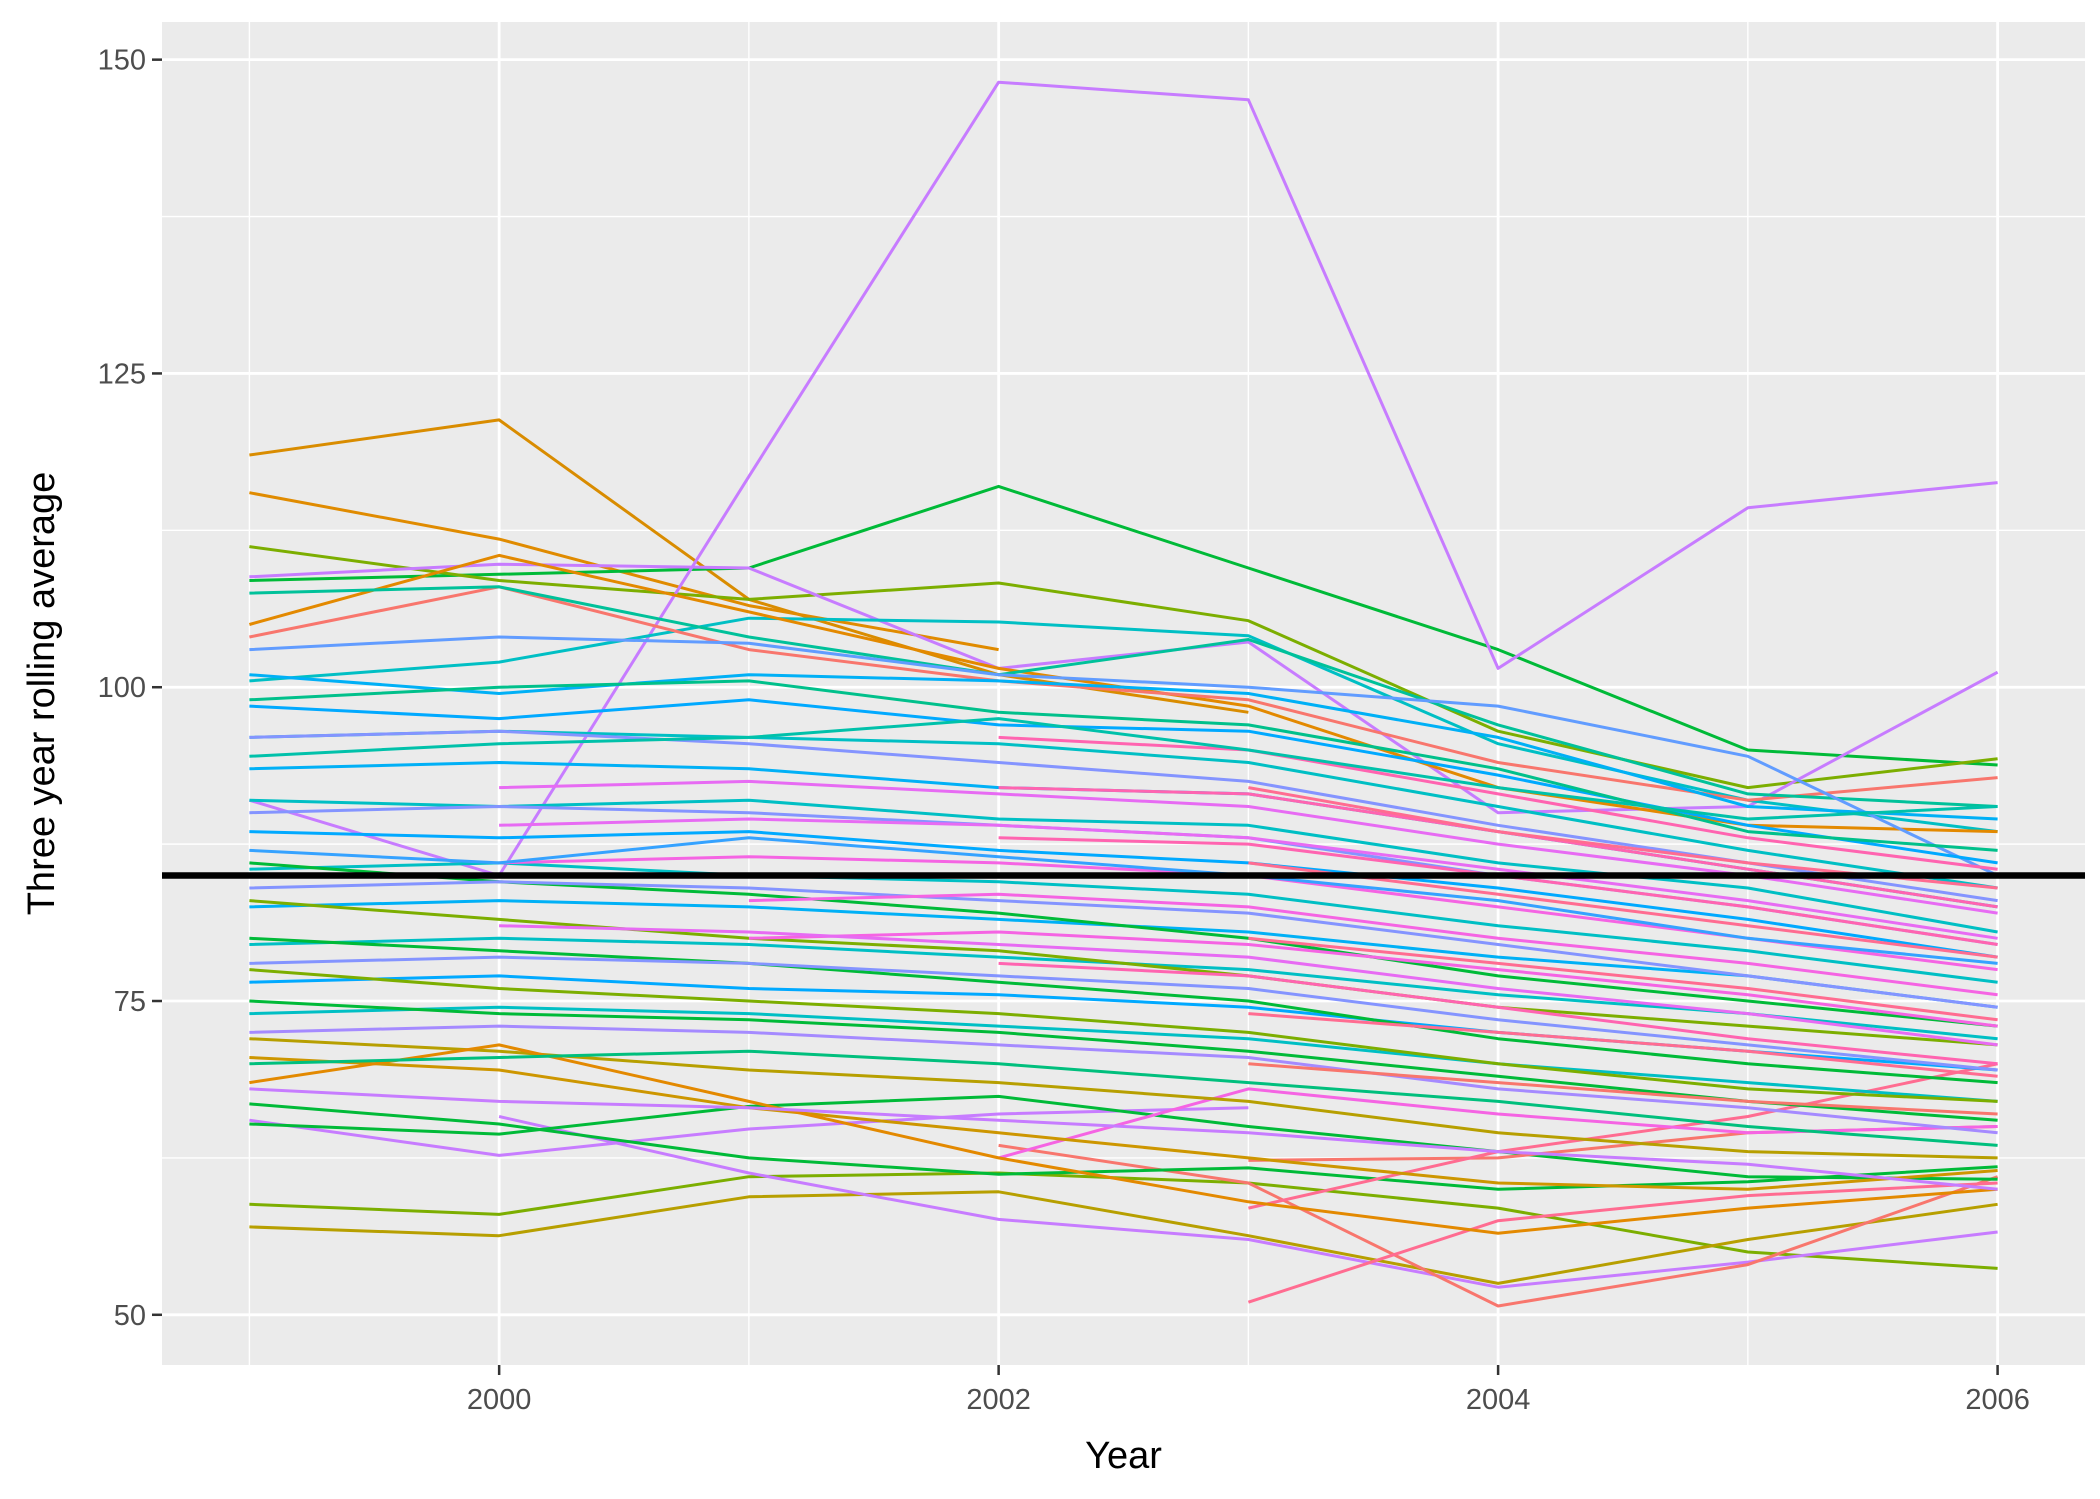 The height and width of the screenshot is (1499, 2100). What do you see at coordinates (130, 1316) in the screenshot?
I see `y-tick-label: 50` at bounding box center [130, 1316].